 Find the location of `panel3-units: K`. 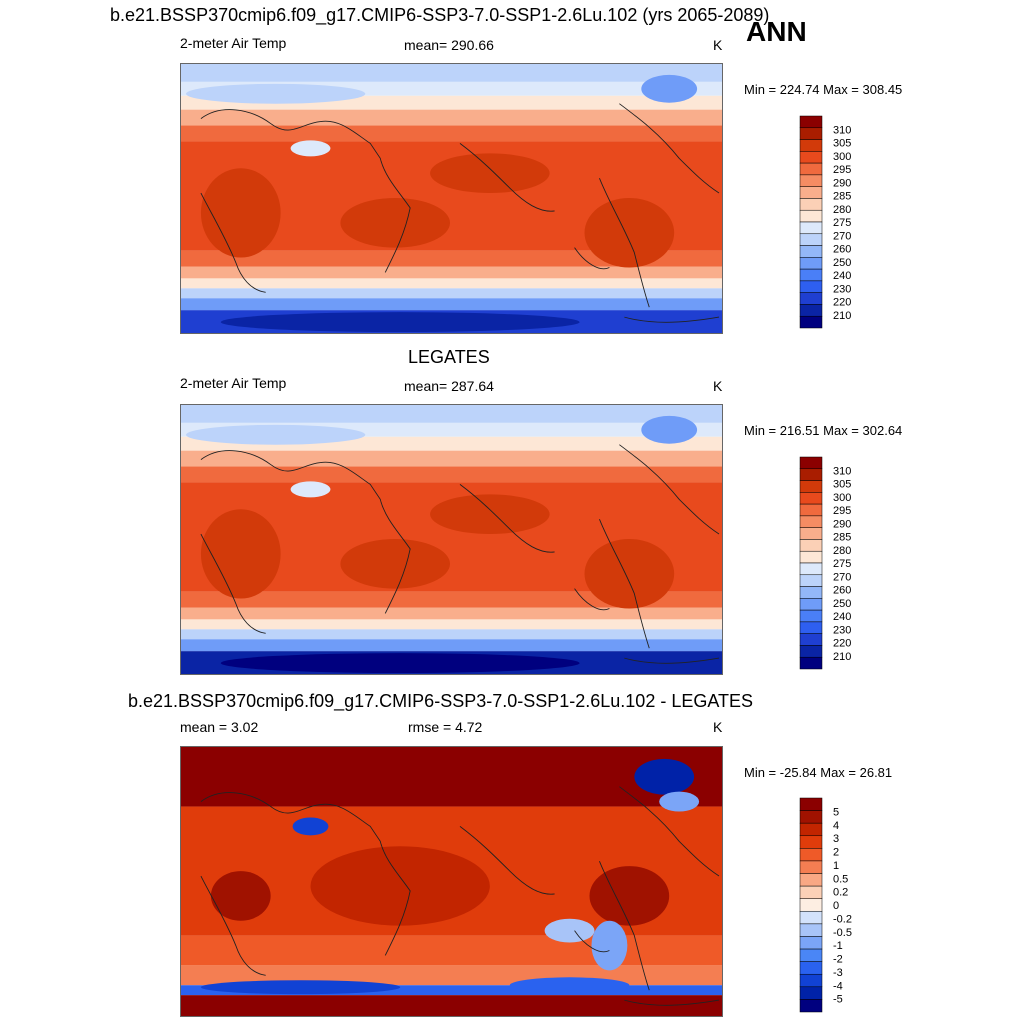

panel3-units: K is located at coordinates (718, 727).